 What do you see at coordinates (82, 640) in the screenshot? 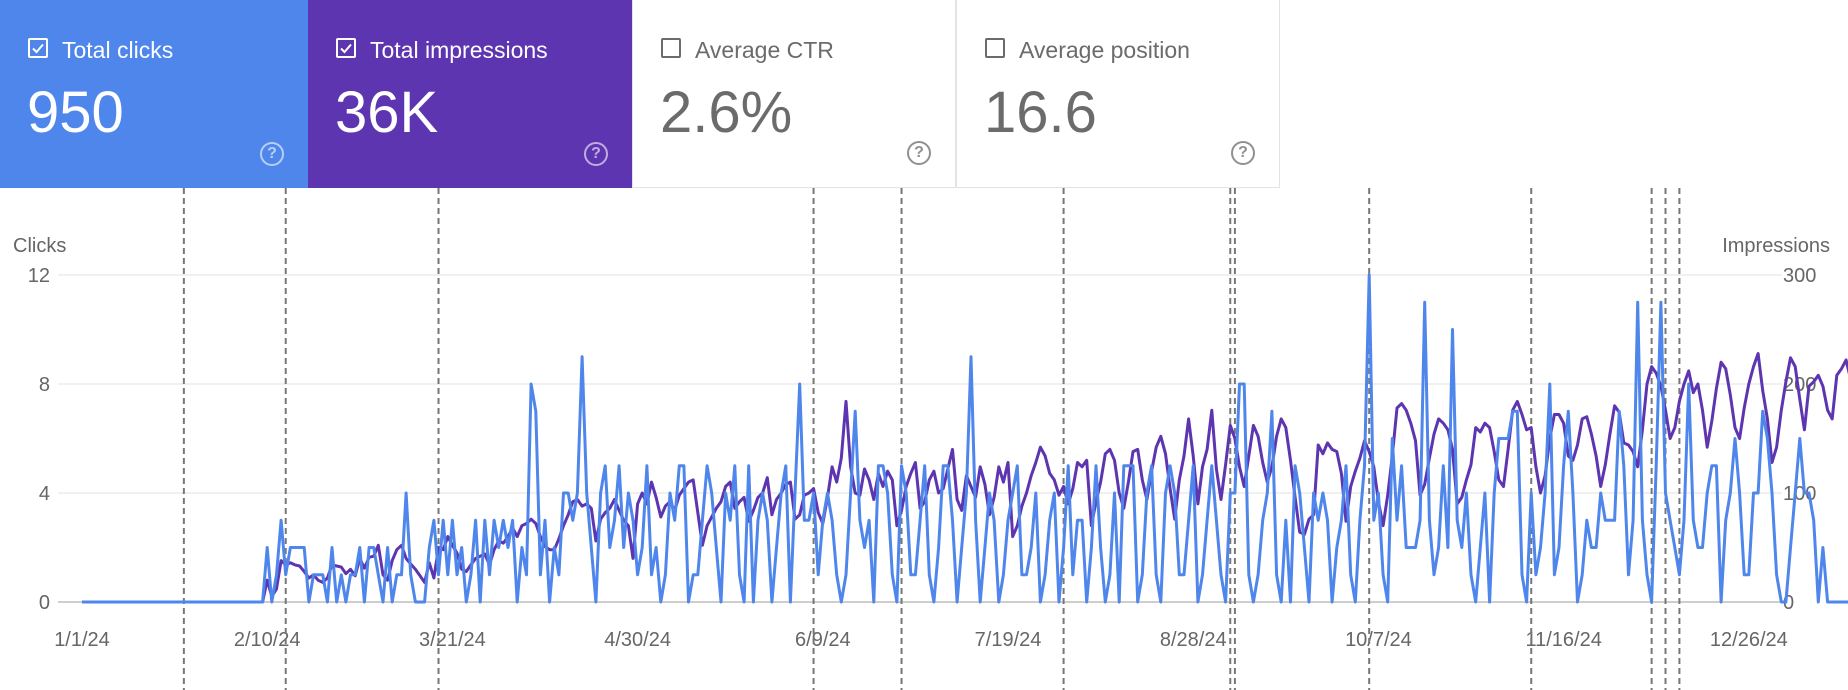
I see `x-tick-label: 1/1/24` at bounding box center [82, 640].